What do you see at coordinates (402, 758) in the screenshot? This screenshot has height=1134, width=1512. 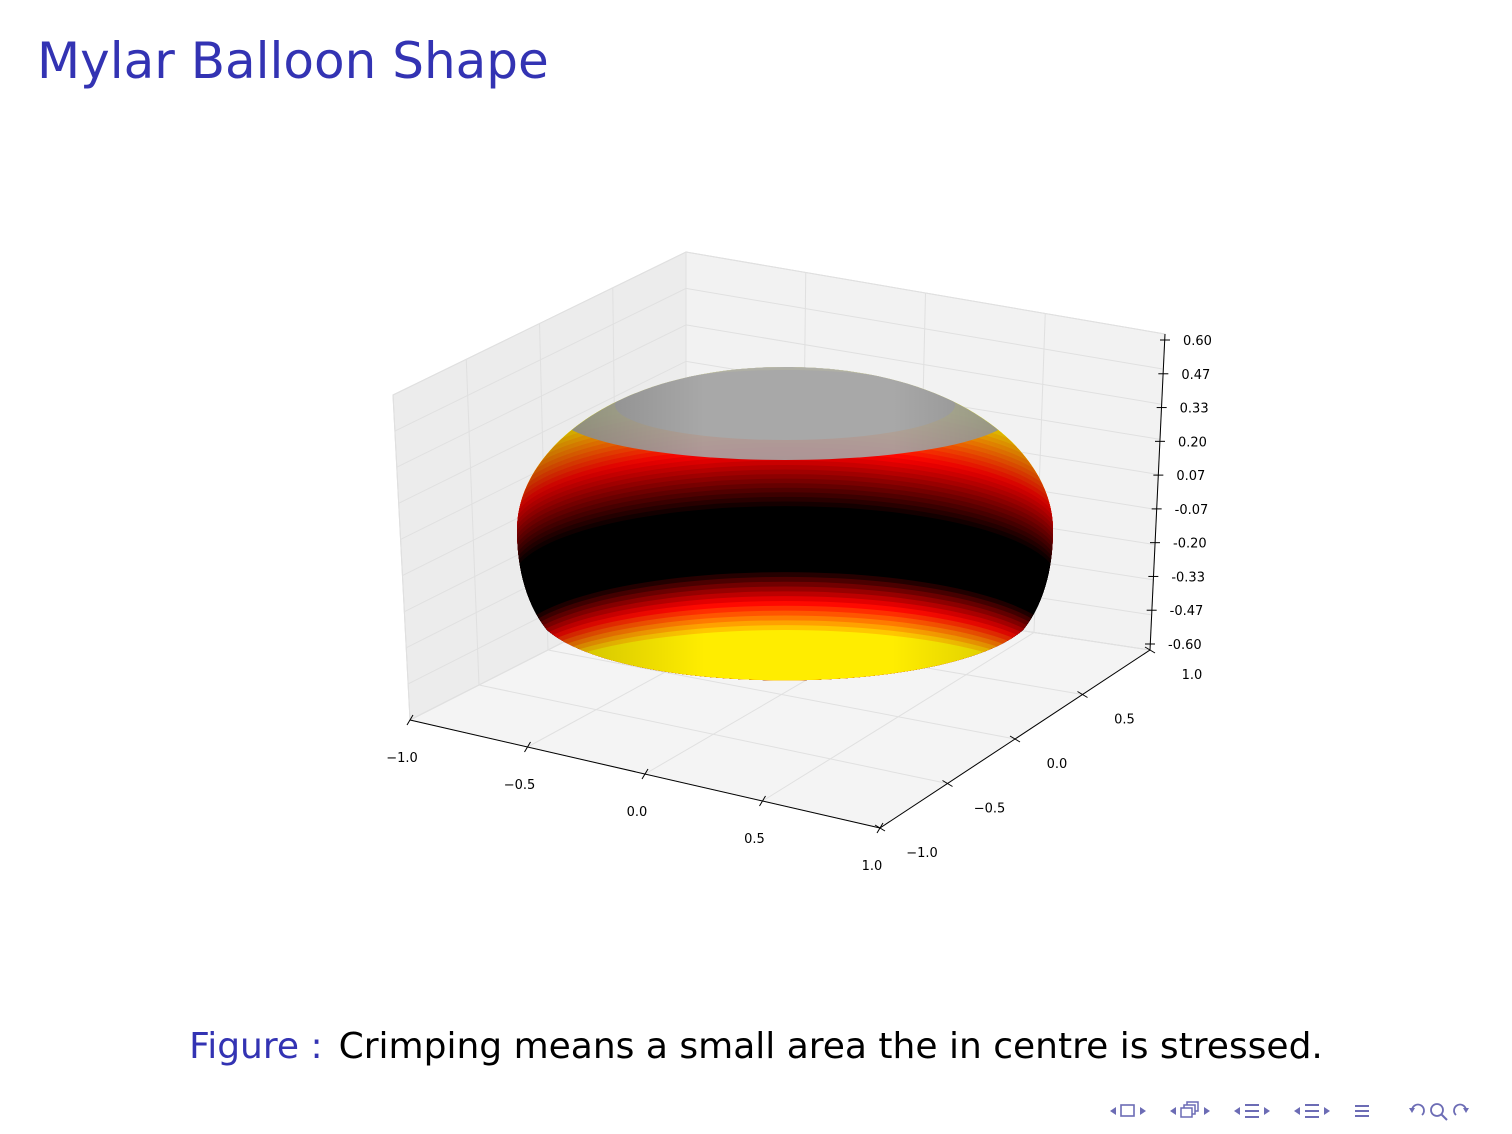 I see `x-tick-label: −1.0` at bounding box center [402, 758].